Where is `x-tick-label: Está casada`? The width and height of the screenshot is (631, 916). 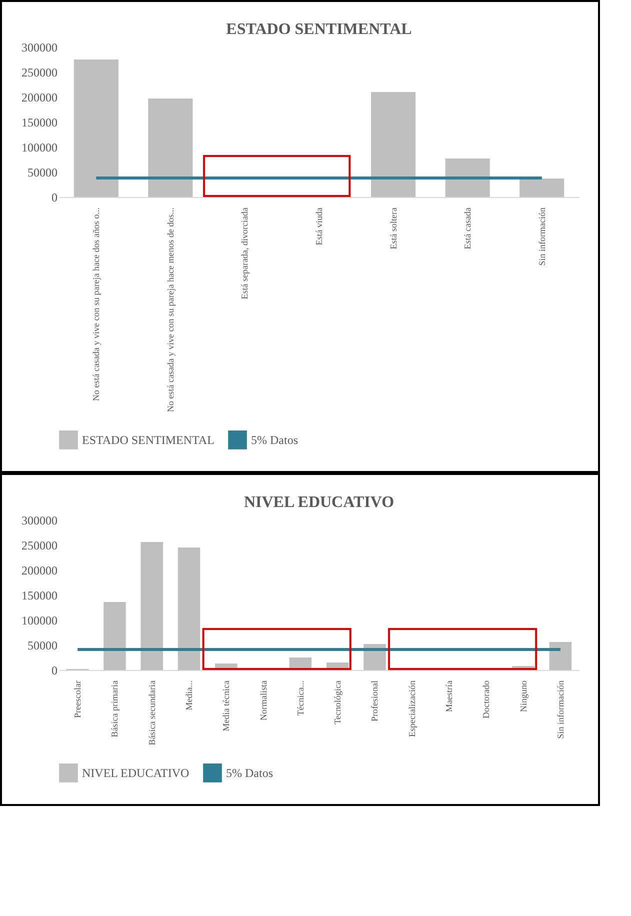 x-tick-label: Está casada is located at coordinates (467, 229).